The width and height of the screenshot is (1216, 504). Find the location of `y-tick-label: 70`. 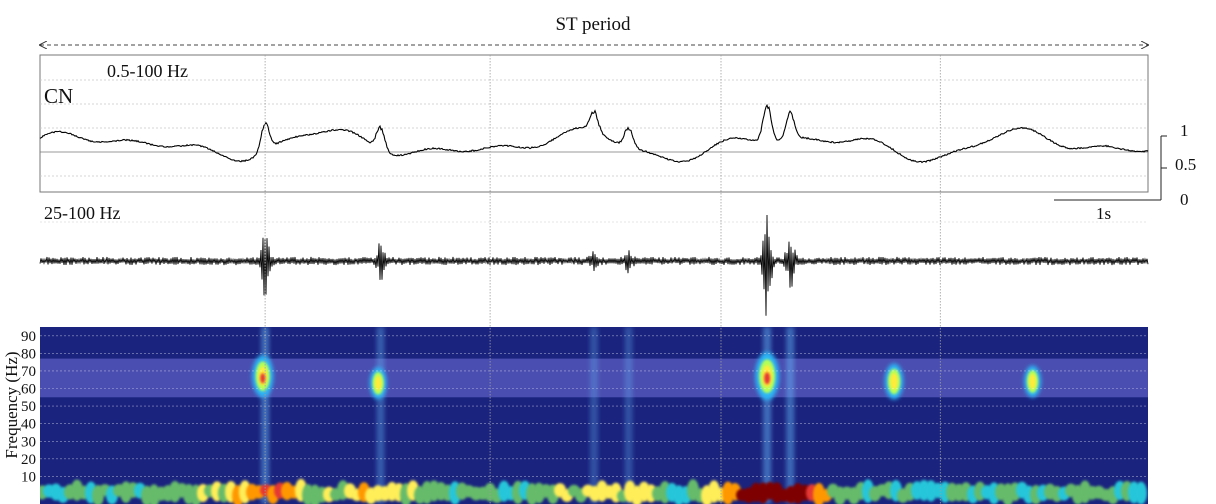

y-tick-label: 70 is located at coordinates (28, 372).